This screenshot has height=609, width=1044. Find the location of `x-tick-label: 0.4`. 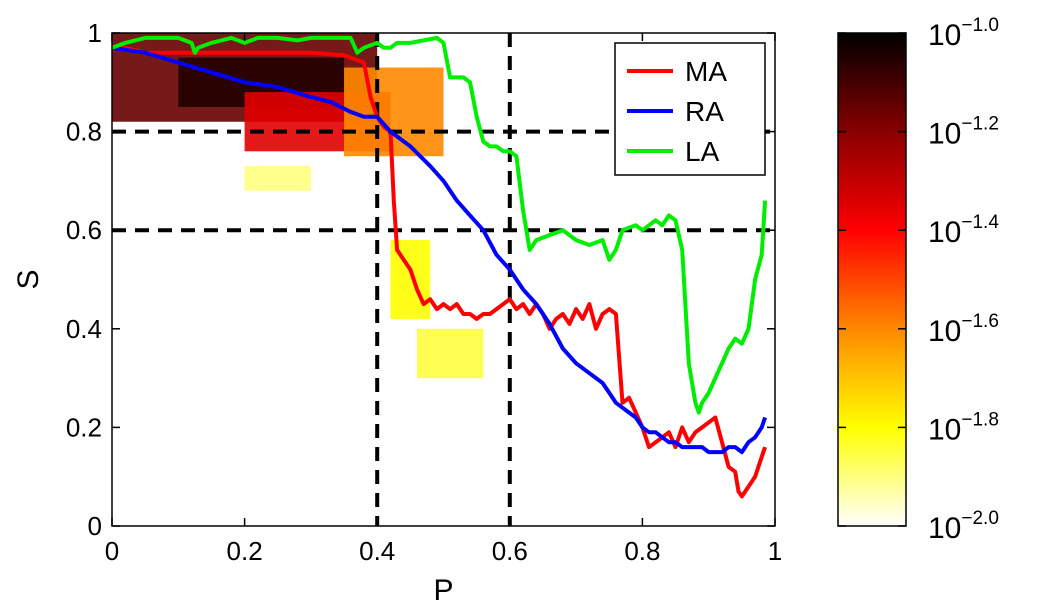

x-tick-label: 0.4 is located at coordinates (377, 551).